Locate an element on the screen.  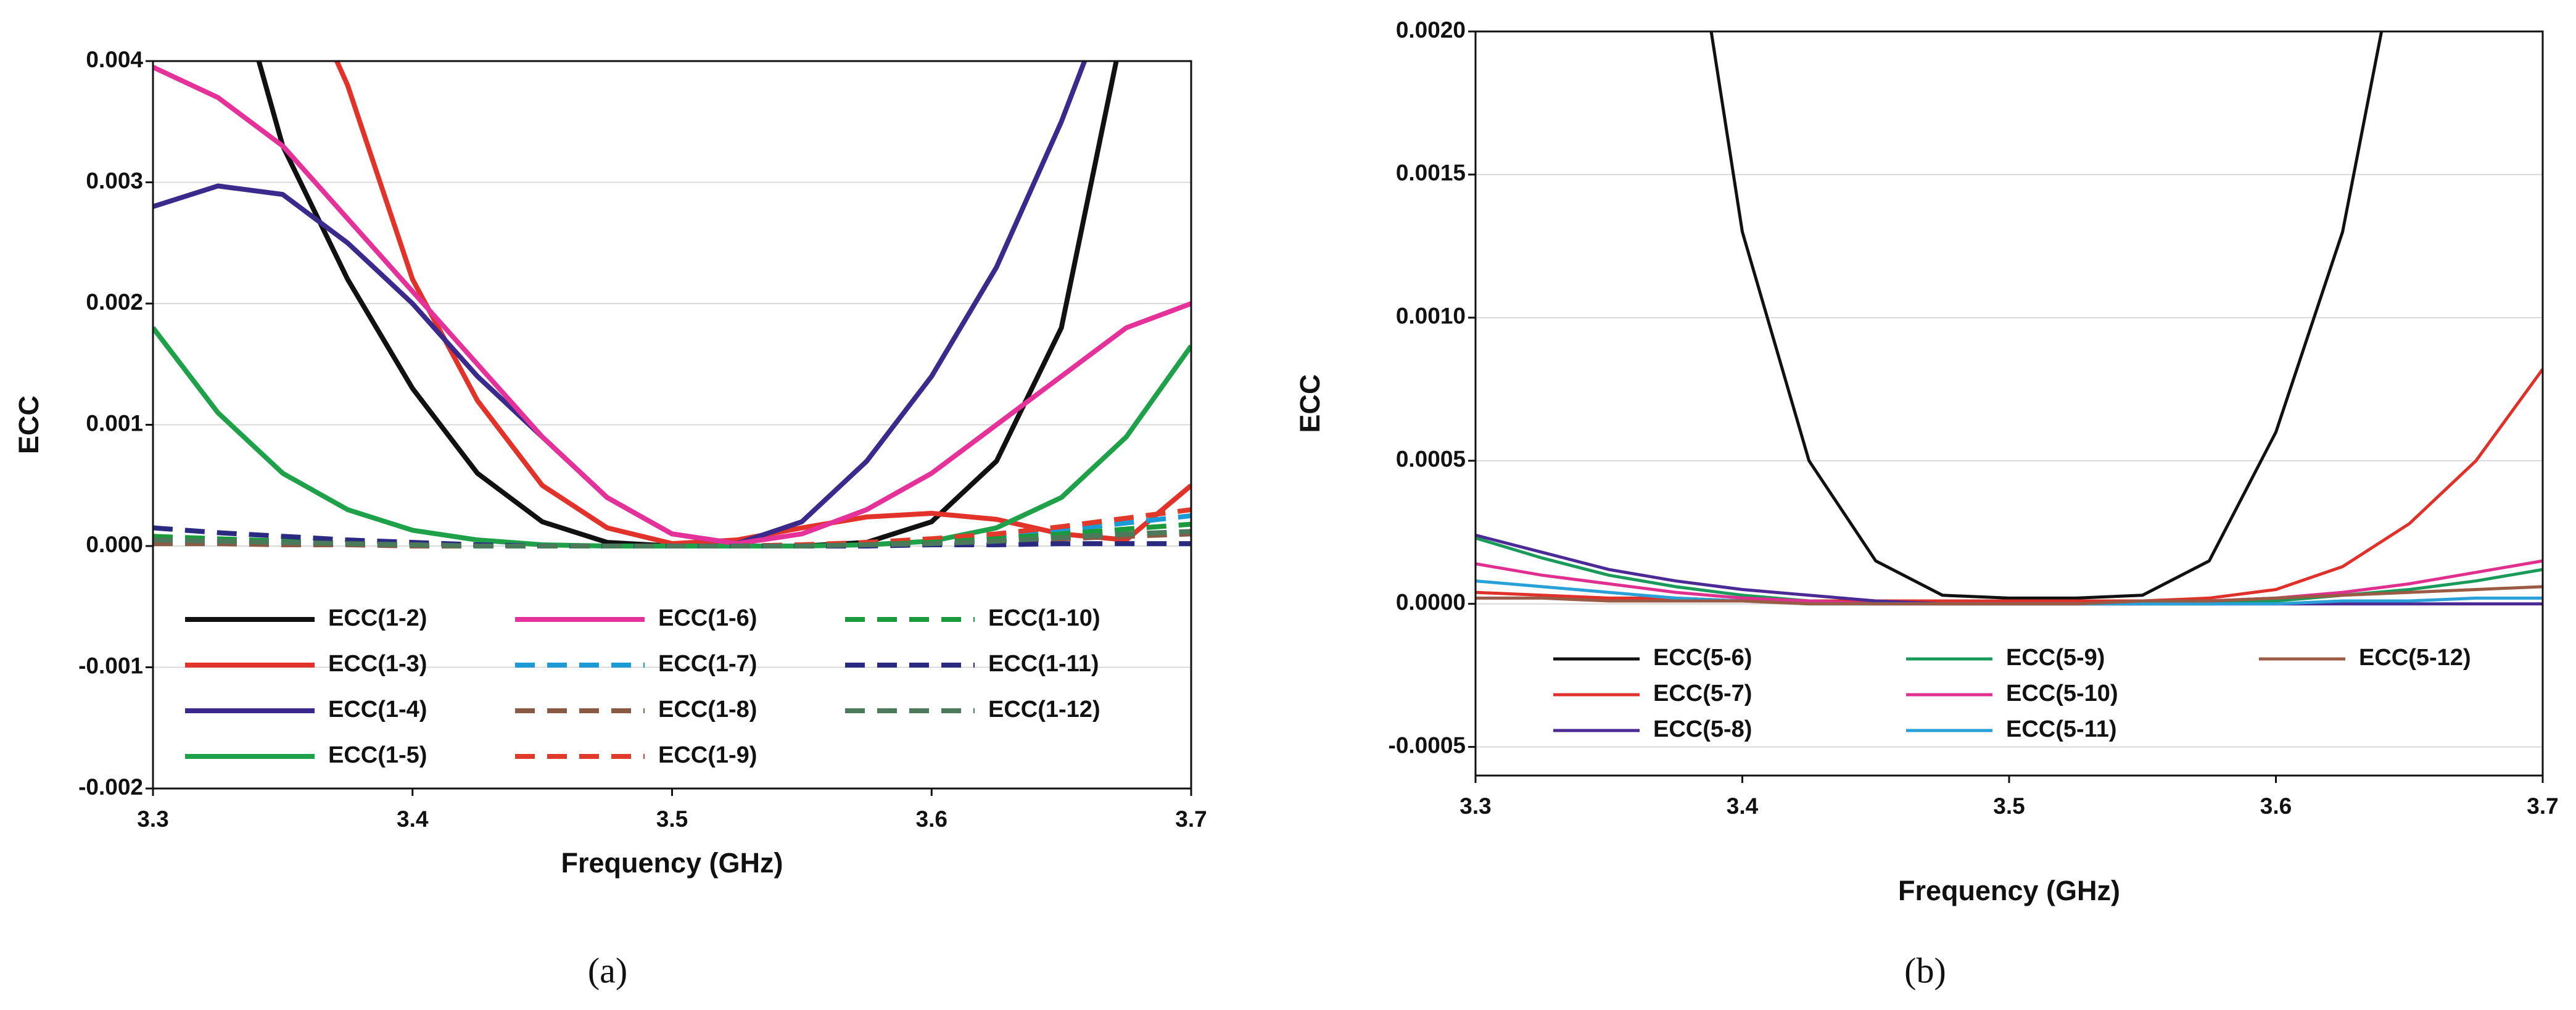
legend-label: ECC(5-10) is located at coordinates (2062, 694).